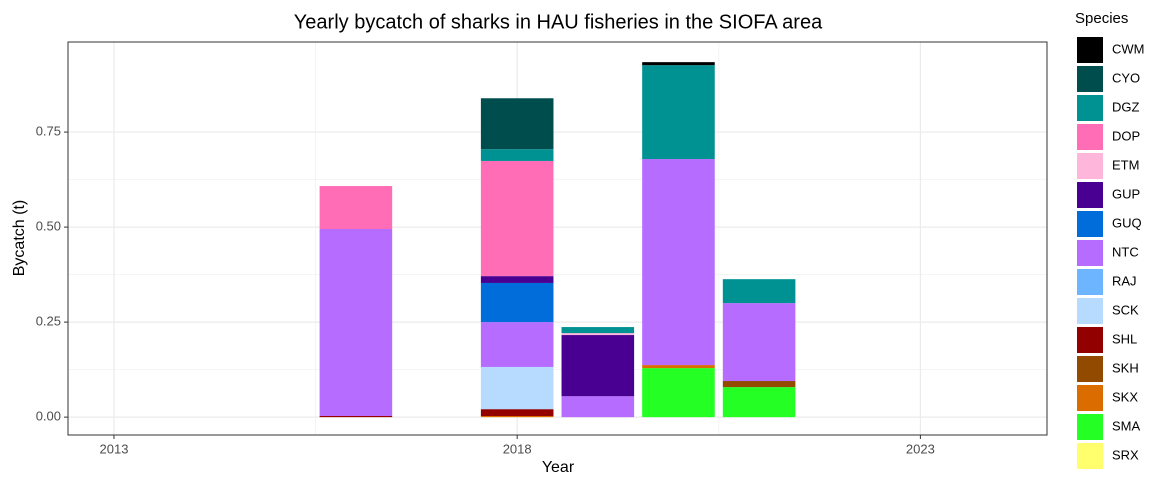 Image resolution: width=1153 pixels, height=478 pixels. Describe the element at coordinates (1101, 18) in the screenshot. I see `legend-title: Species` at that location.